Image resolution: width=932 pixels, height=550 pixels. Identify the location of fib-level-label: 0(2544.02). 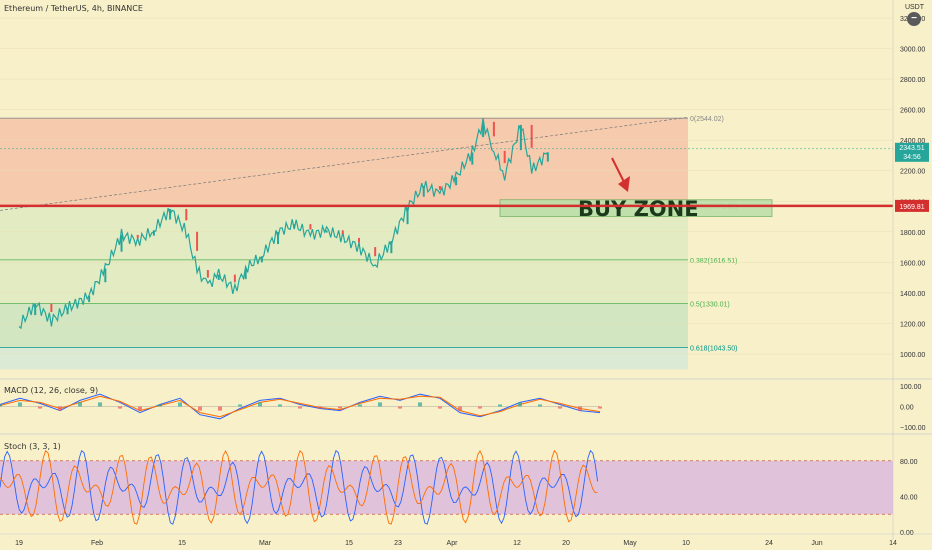
(707, 119).